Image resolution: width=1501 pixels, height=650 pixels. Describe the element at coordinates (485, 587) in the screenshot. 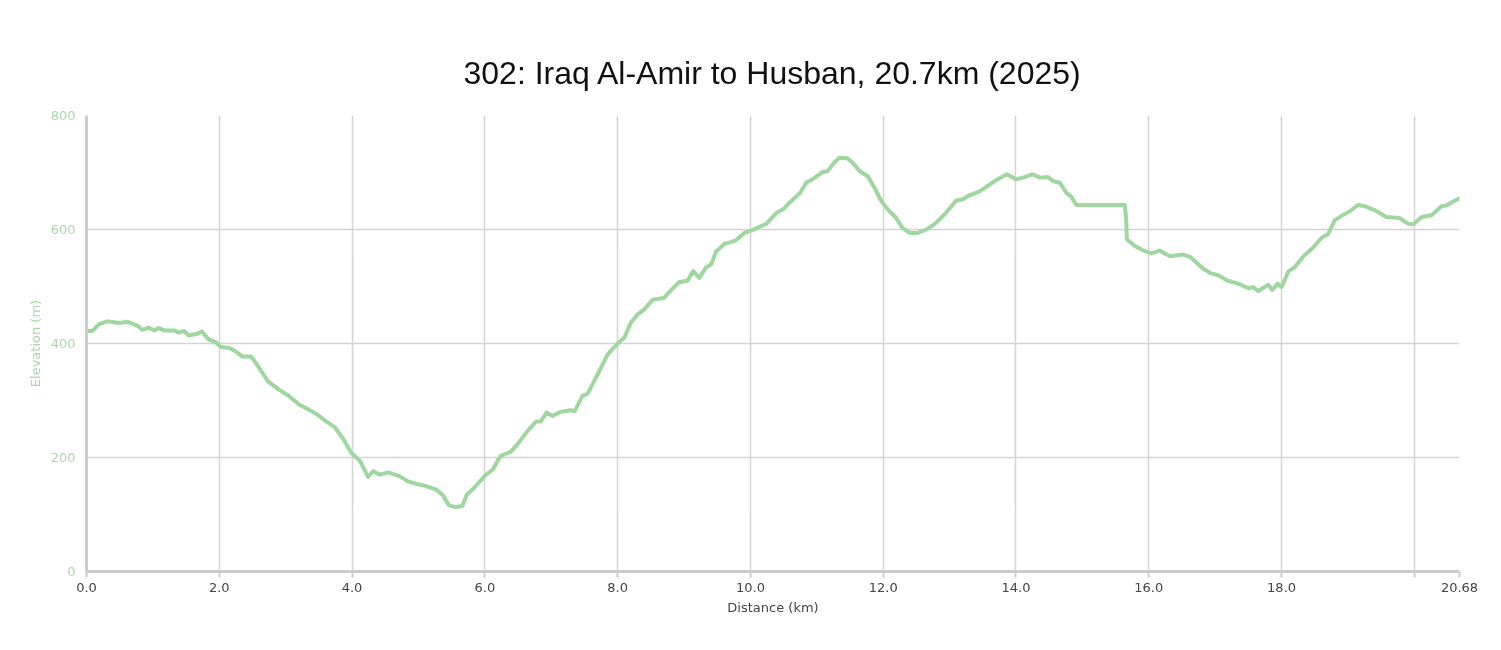

I see `x-tick-label: 6.0` at that location.